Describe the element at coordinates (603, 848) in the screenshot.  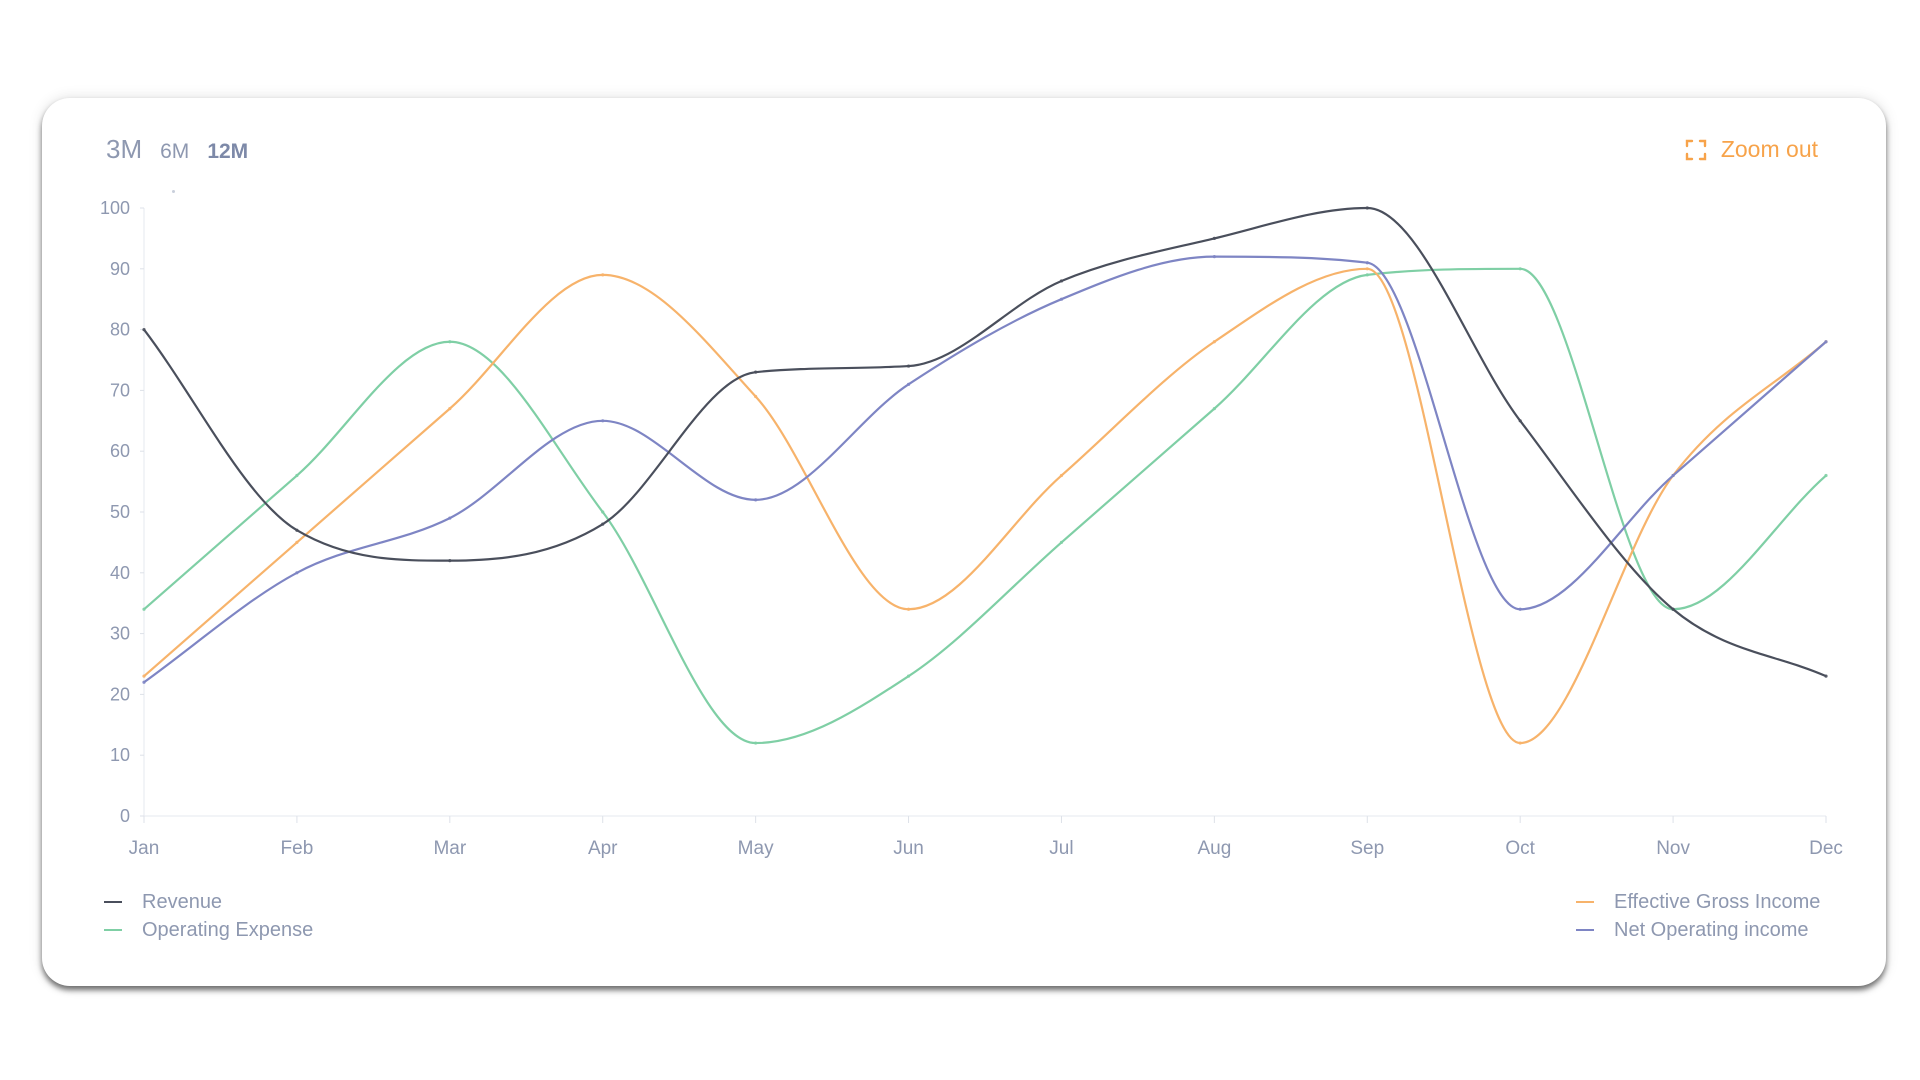
I see `x-tick-label: Apr` at that location.